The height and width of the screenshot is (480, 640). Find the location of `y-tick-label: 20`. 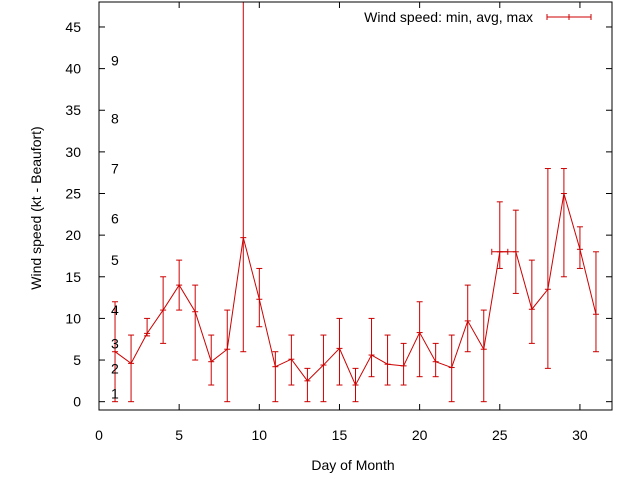

y-tick-label: 20 is located at coordinates (73, 235).